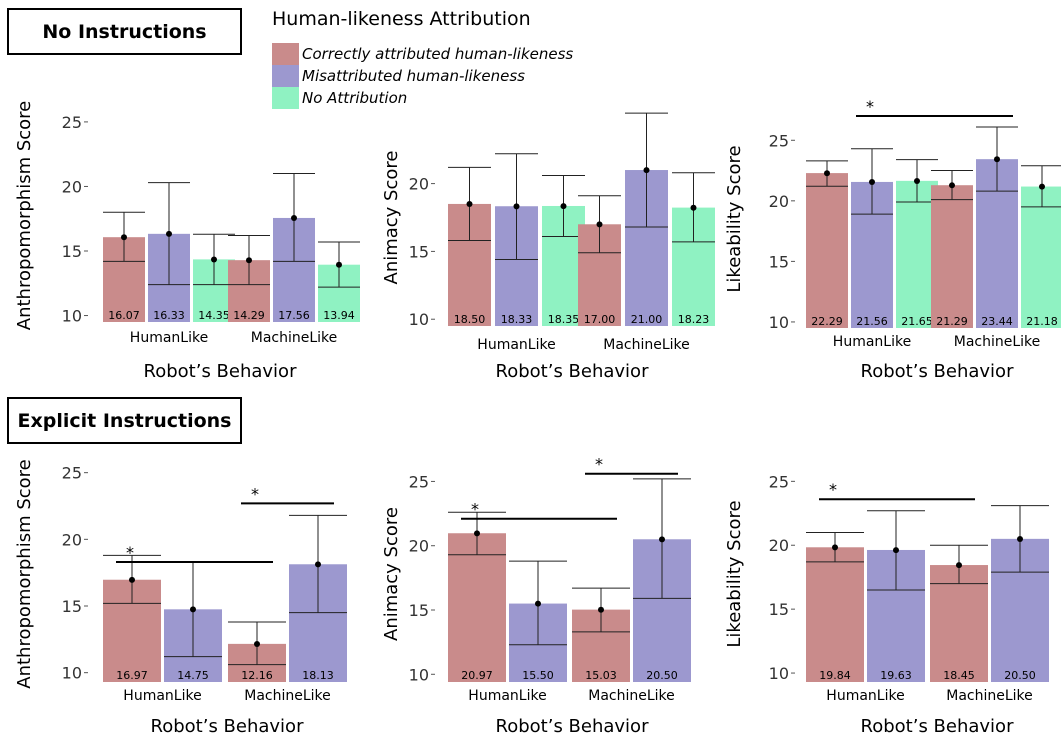 The image size is (1061, 738). Describe the element at coordinates (249, 315) in the screenshot. I see `bar-value-label: 14.29` at that location.